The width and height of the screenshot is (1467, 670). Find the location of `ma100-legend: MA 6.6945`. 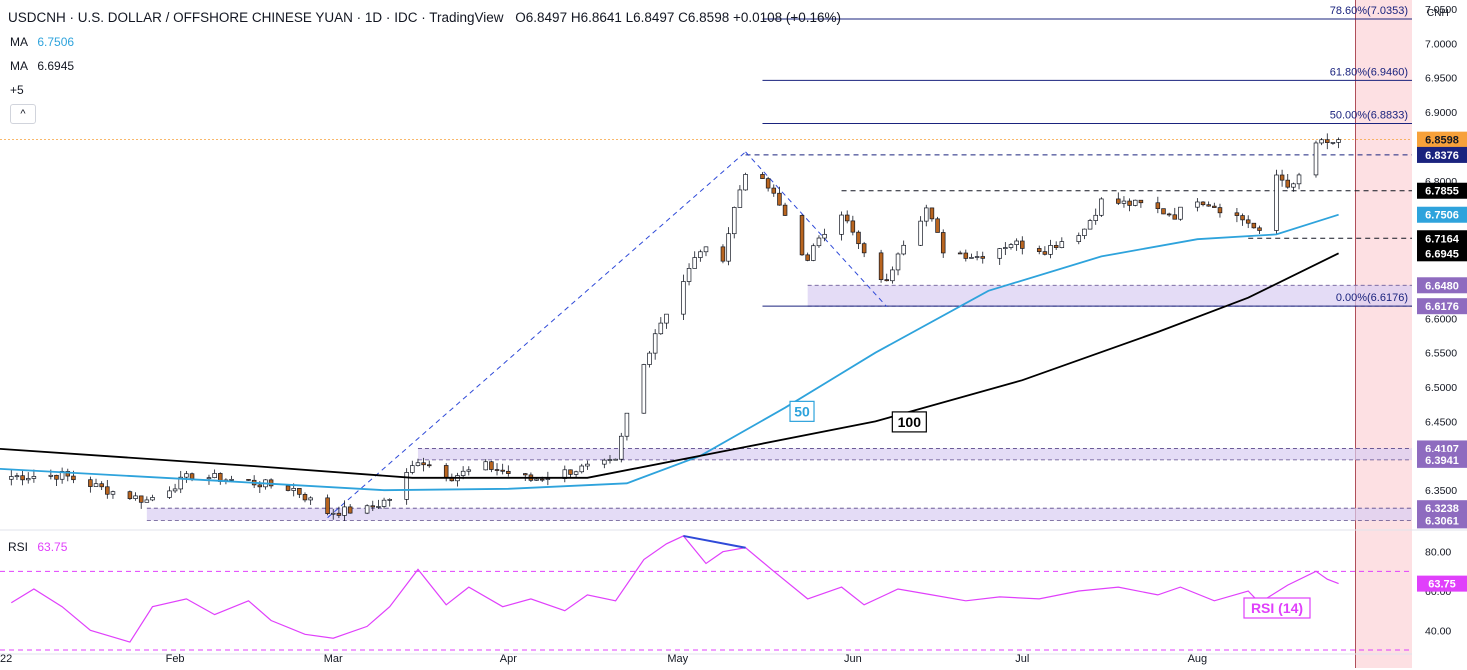

ma100-legend: MA 6.6945 is located at coordinates (42, 66).